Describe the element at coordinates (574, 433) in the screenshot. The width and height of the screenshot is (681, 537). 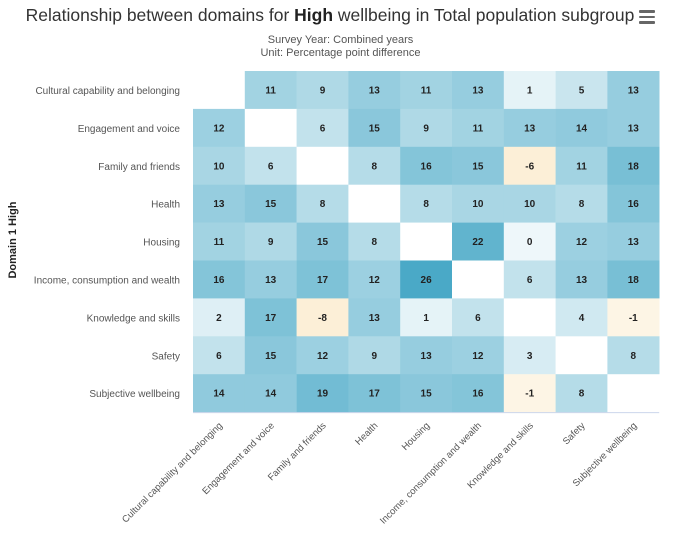
I see `x-tick-label: Safety` at that location.